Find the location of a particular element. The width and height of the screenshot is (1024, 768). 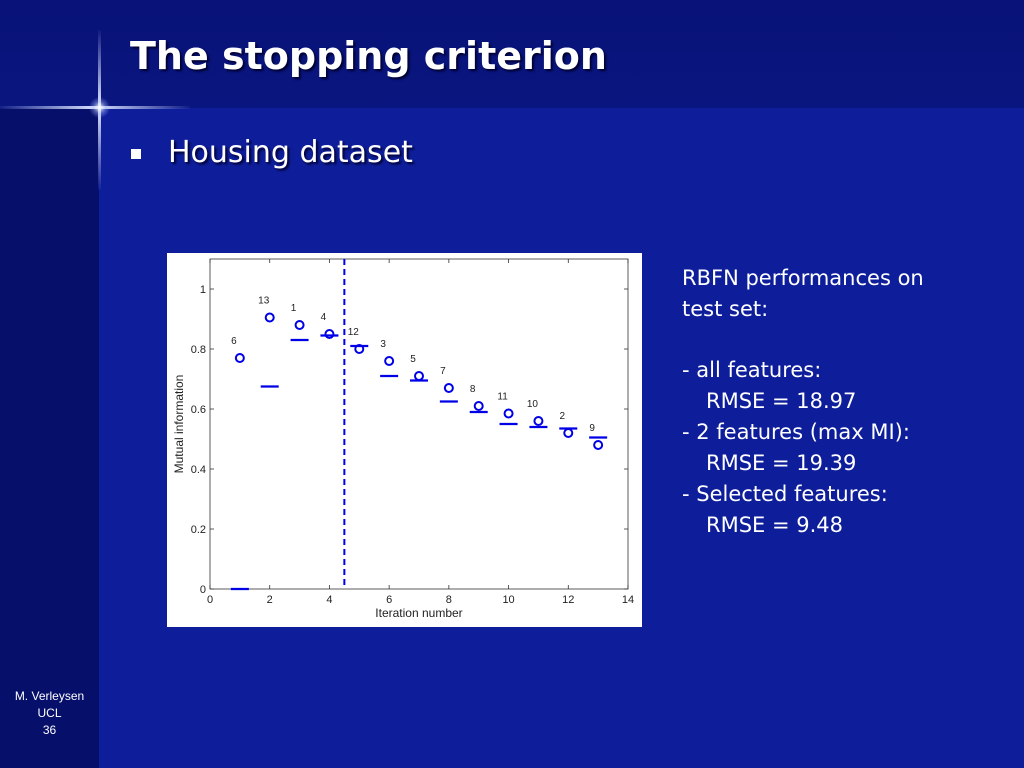

point-label: 10 is located at coordinates (533, 404).